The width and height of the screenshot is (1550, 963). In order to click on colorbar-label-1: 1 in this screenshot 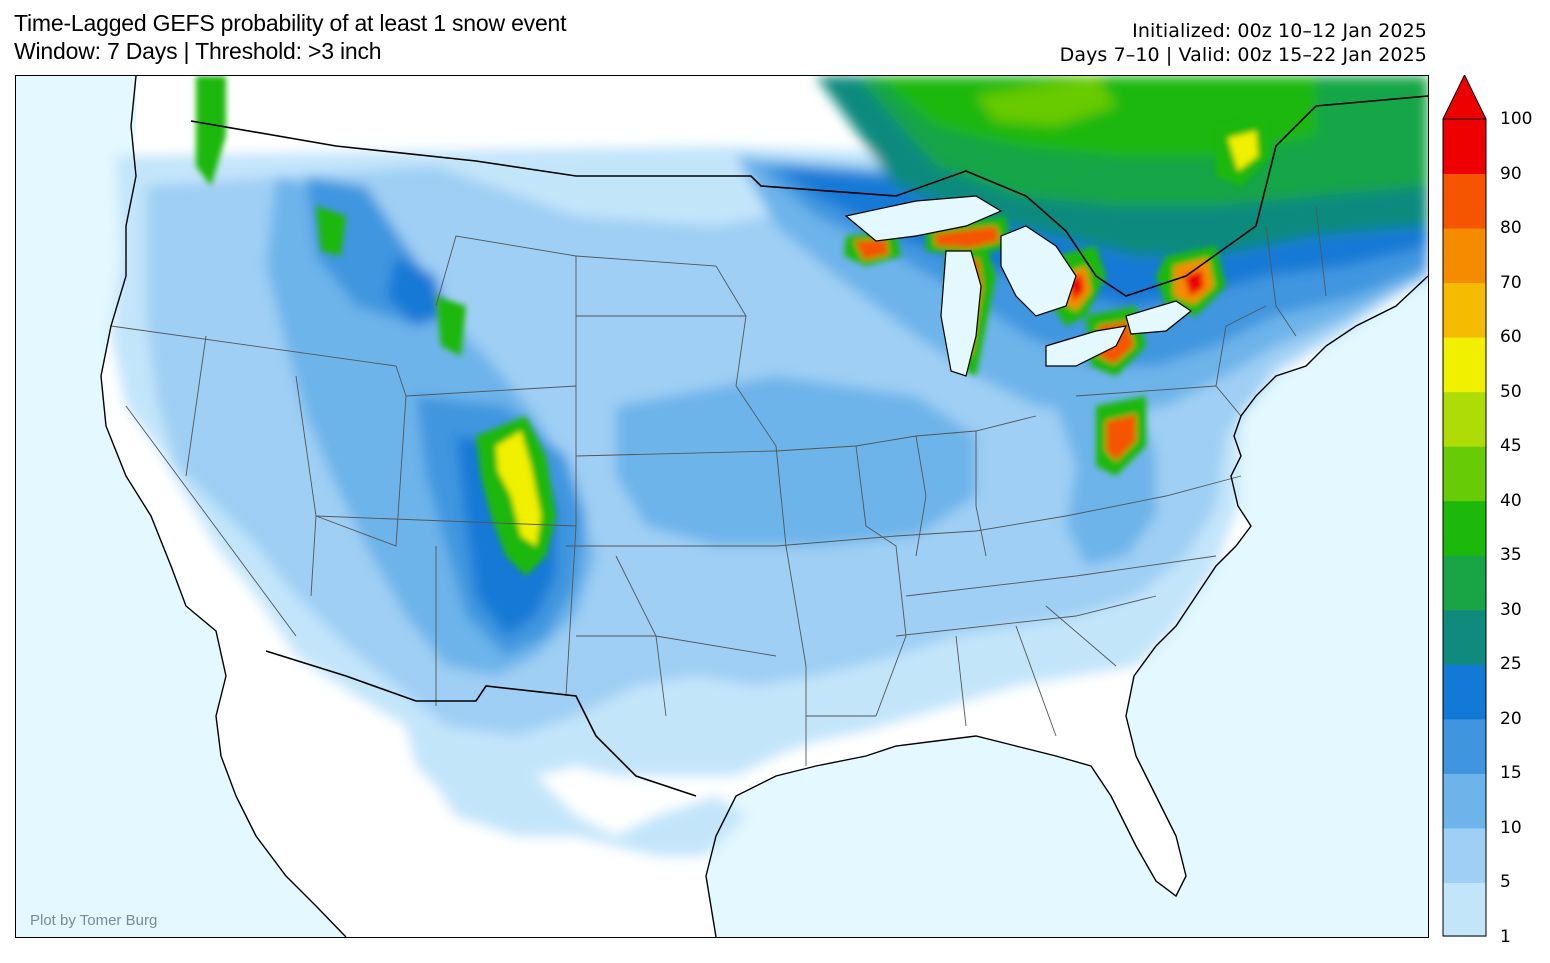, I will do `click(1505, 937)`.